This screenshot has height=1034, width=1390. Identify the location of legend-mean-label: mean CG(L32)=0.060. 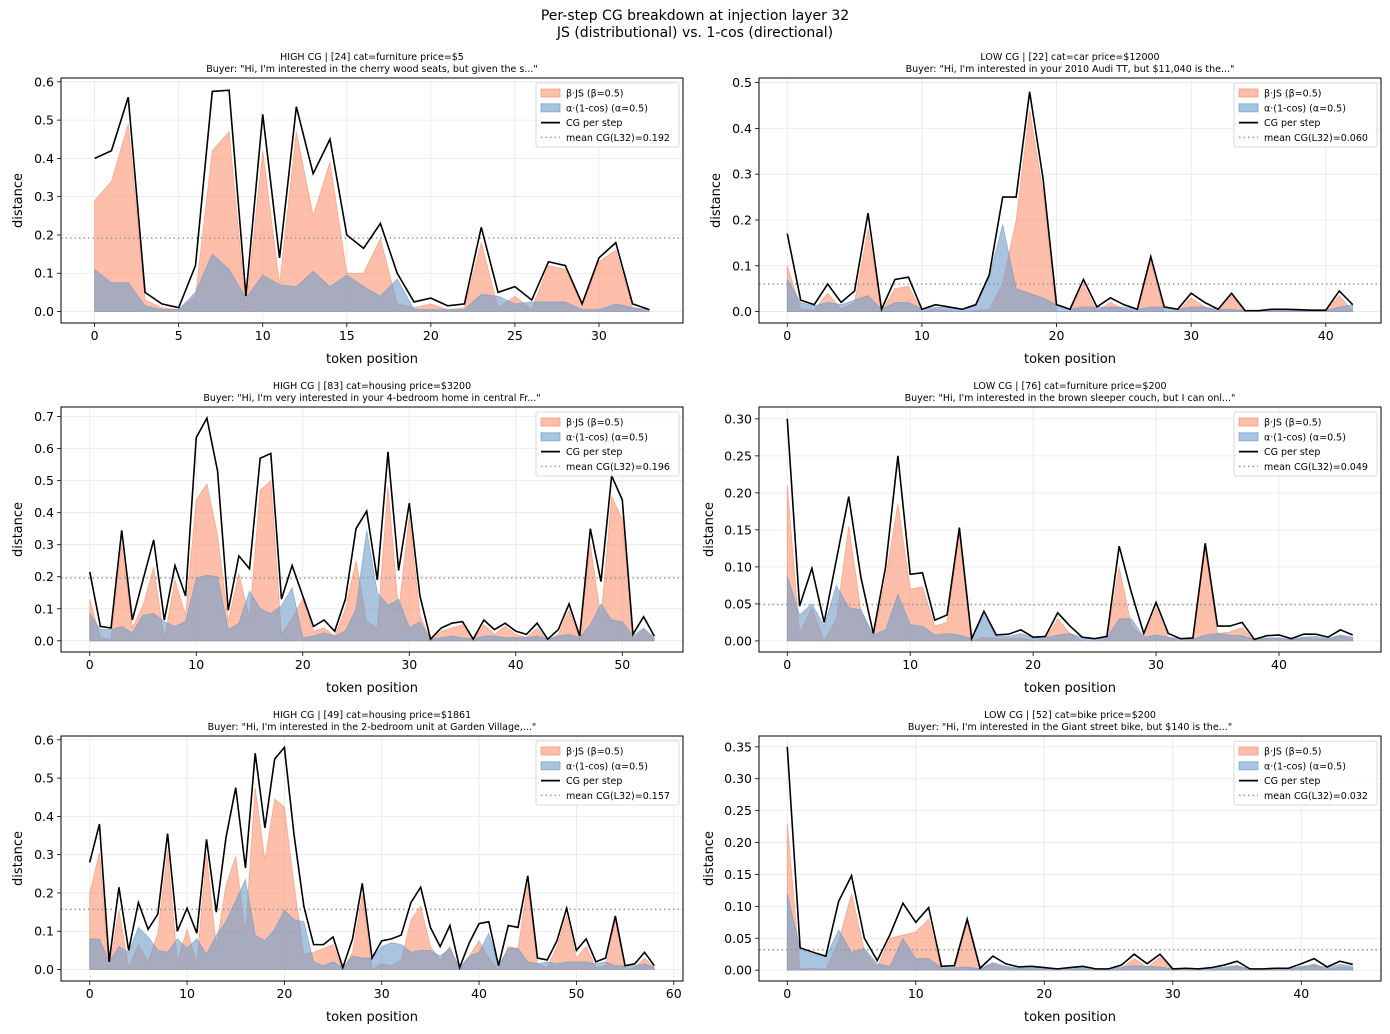
(1316, 138).